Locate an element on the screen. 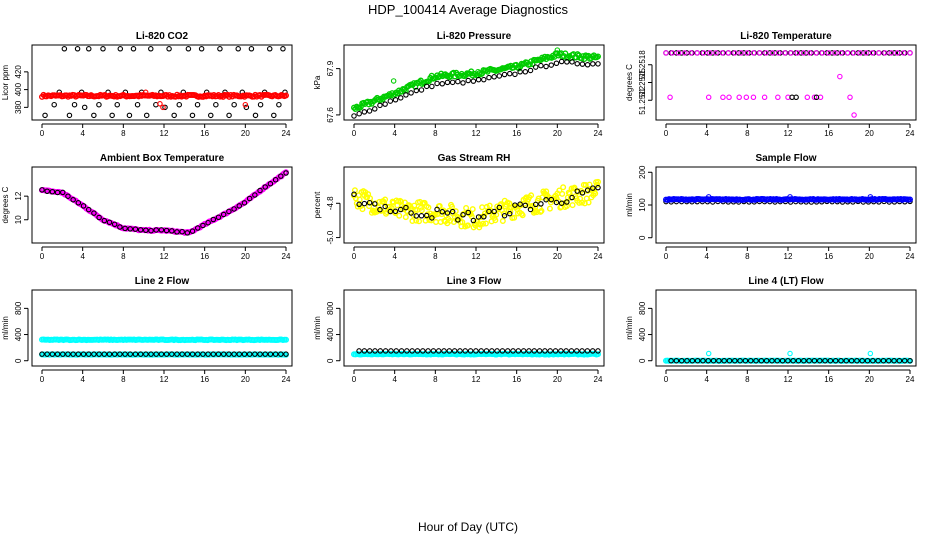 Image resolution: width=936 pixels, height=540 pixels. panel-frame is located at coordinates (162, 82).